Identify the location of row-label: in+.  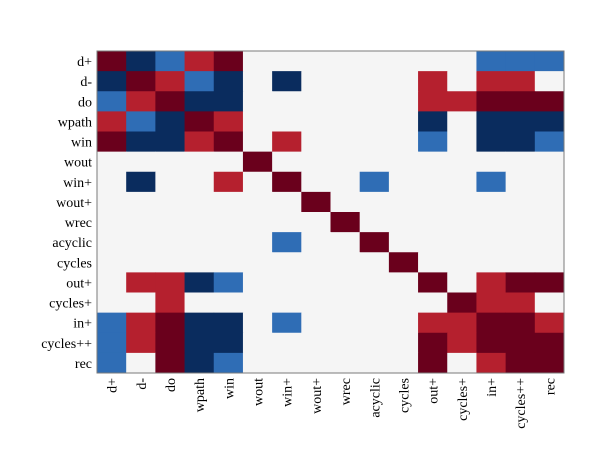
(82, 324).